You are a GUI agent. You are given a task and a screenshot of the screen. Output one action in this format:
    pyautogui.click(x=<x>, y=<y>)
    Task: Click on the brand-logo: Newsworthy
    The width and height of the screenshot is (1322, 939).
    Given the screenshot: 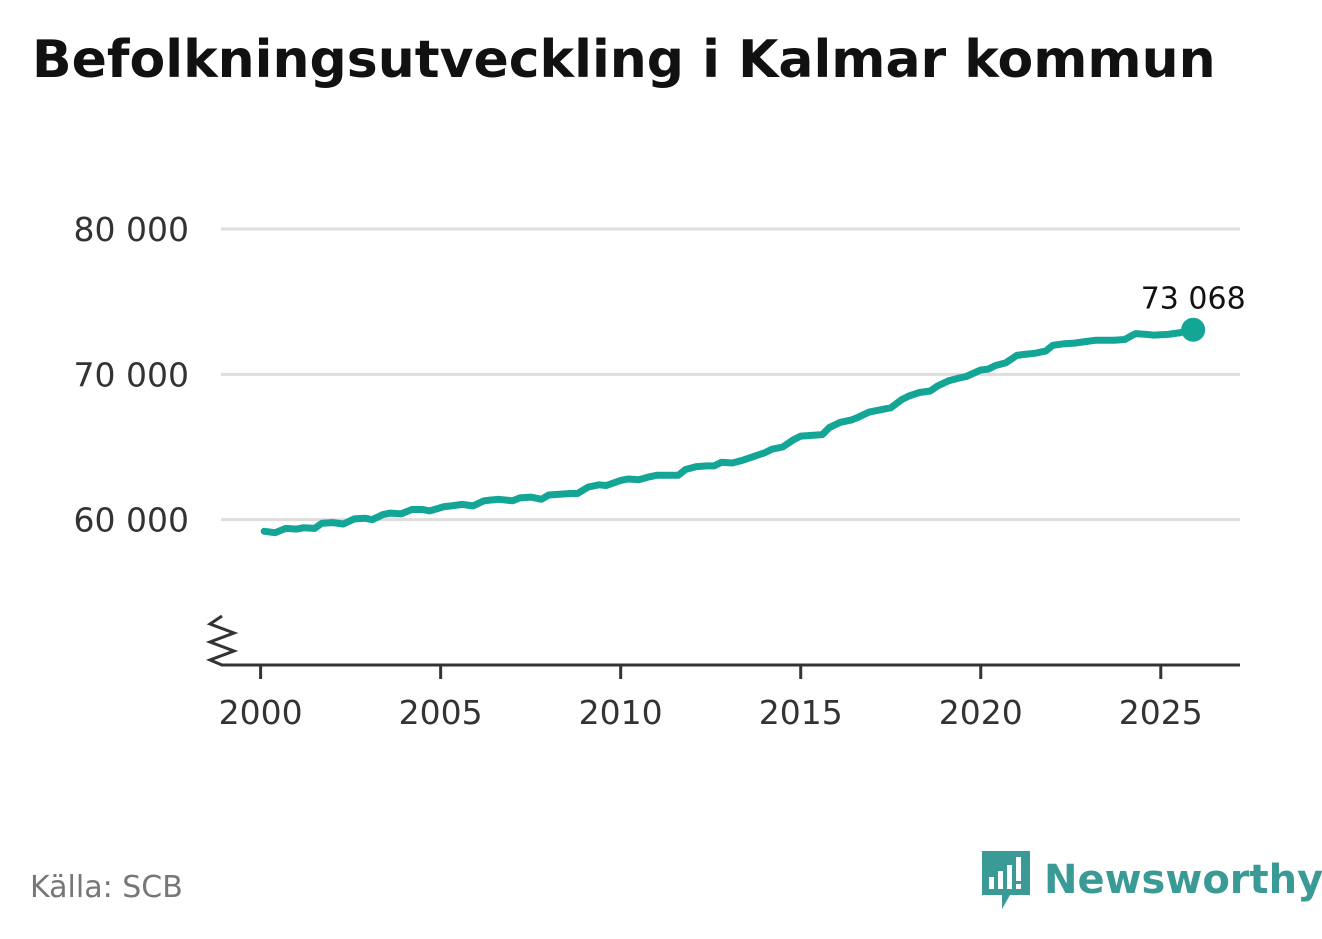 What is the action you would take?
    pyautogui.click(x=1151, y=880)
    